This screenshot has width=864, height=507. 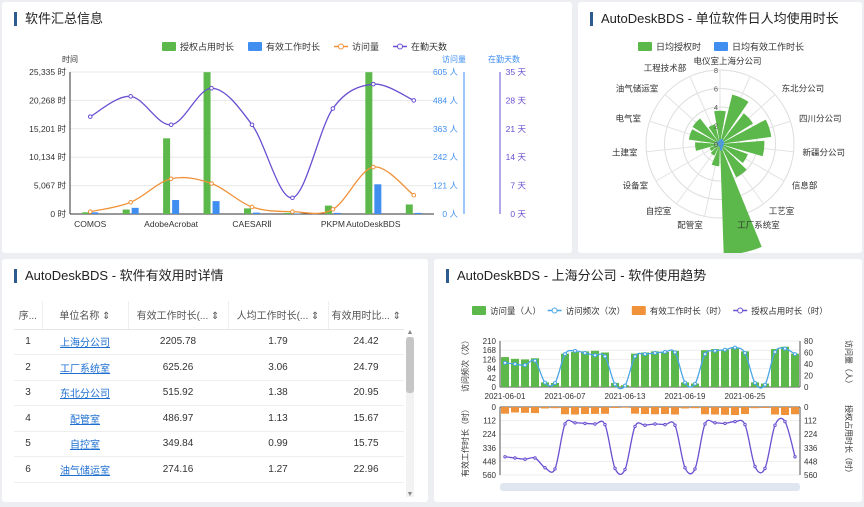 I want to click on radial-tick-label: 2, so click(x=716, y=126).